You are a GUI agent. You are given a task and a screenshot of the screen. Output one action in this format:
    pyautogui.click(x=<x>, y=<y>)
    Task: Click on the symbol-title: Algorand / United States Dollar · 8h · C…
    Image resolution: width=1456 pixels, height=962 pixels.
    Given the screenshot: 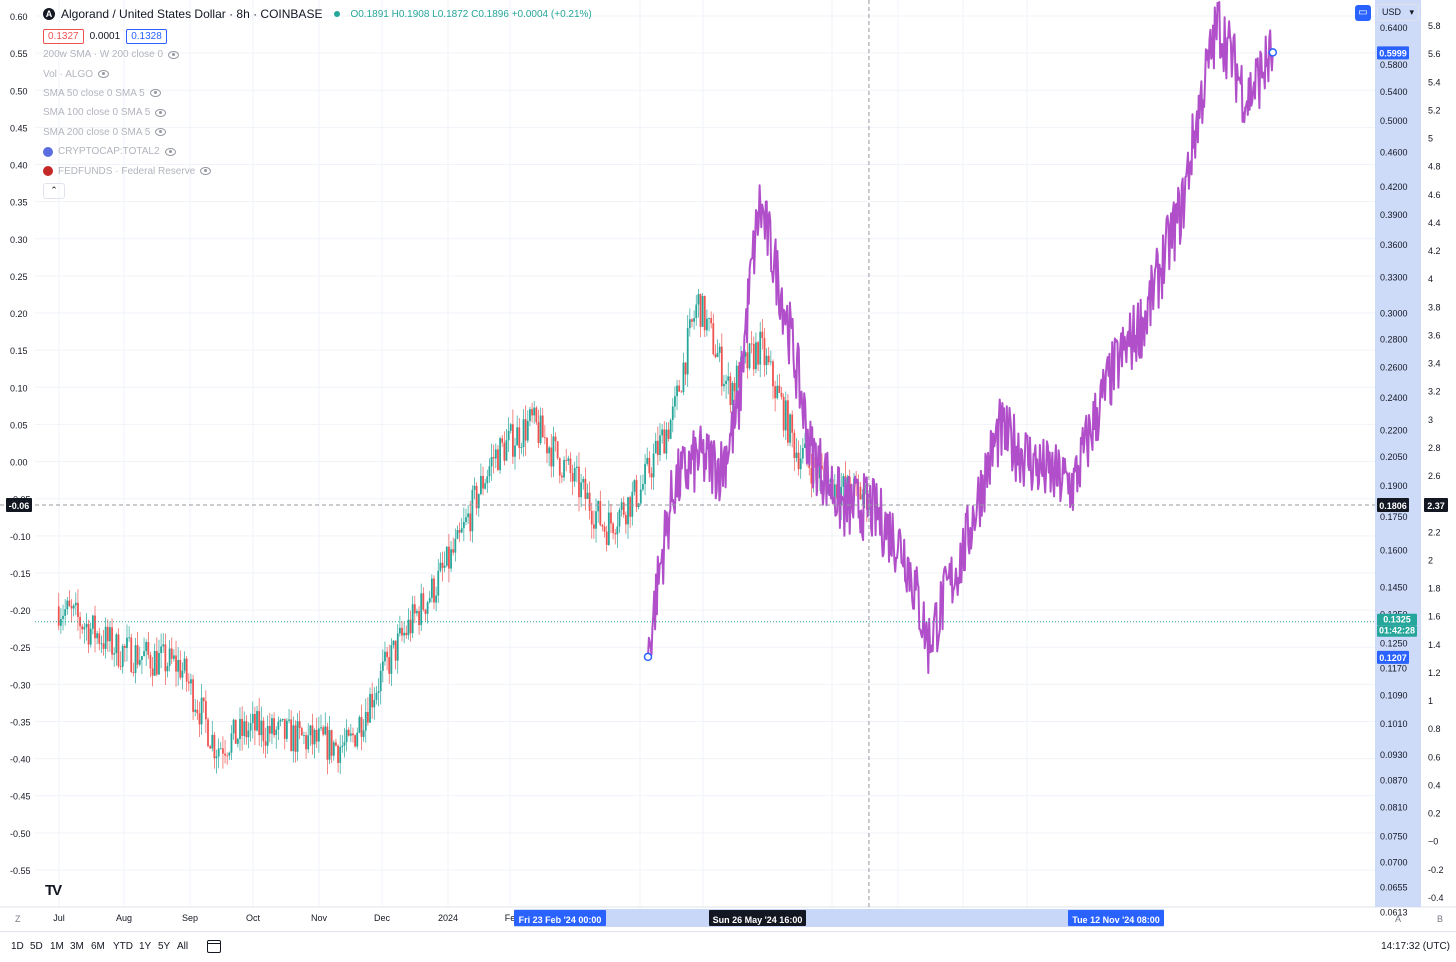 What is the action you would take?
    pyautogui.click(x=192, y=14)
    